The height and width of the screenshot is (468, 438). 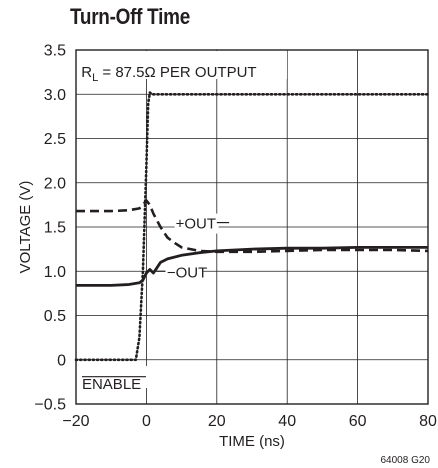 I want to click on annotation-plus-out: +OUT, so click(x=196, y=224).